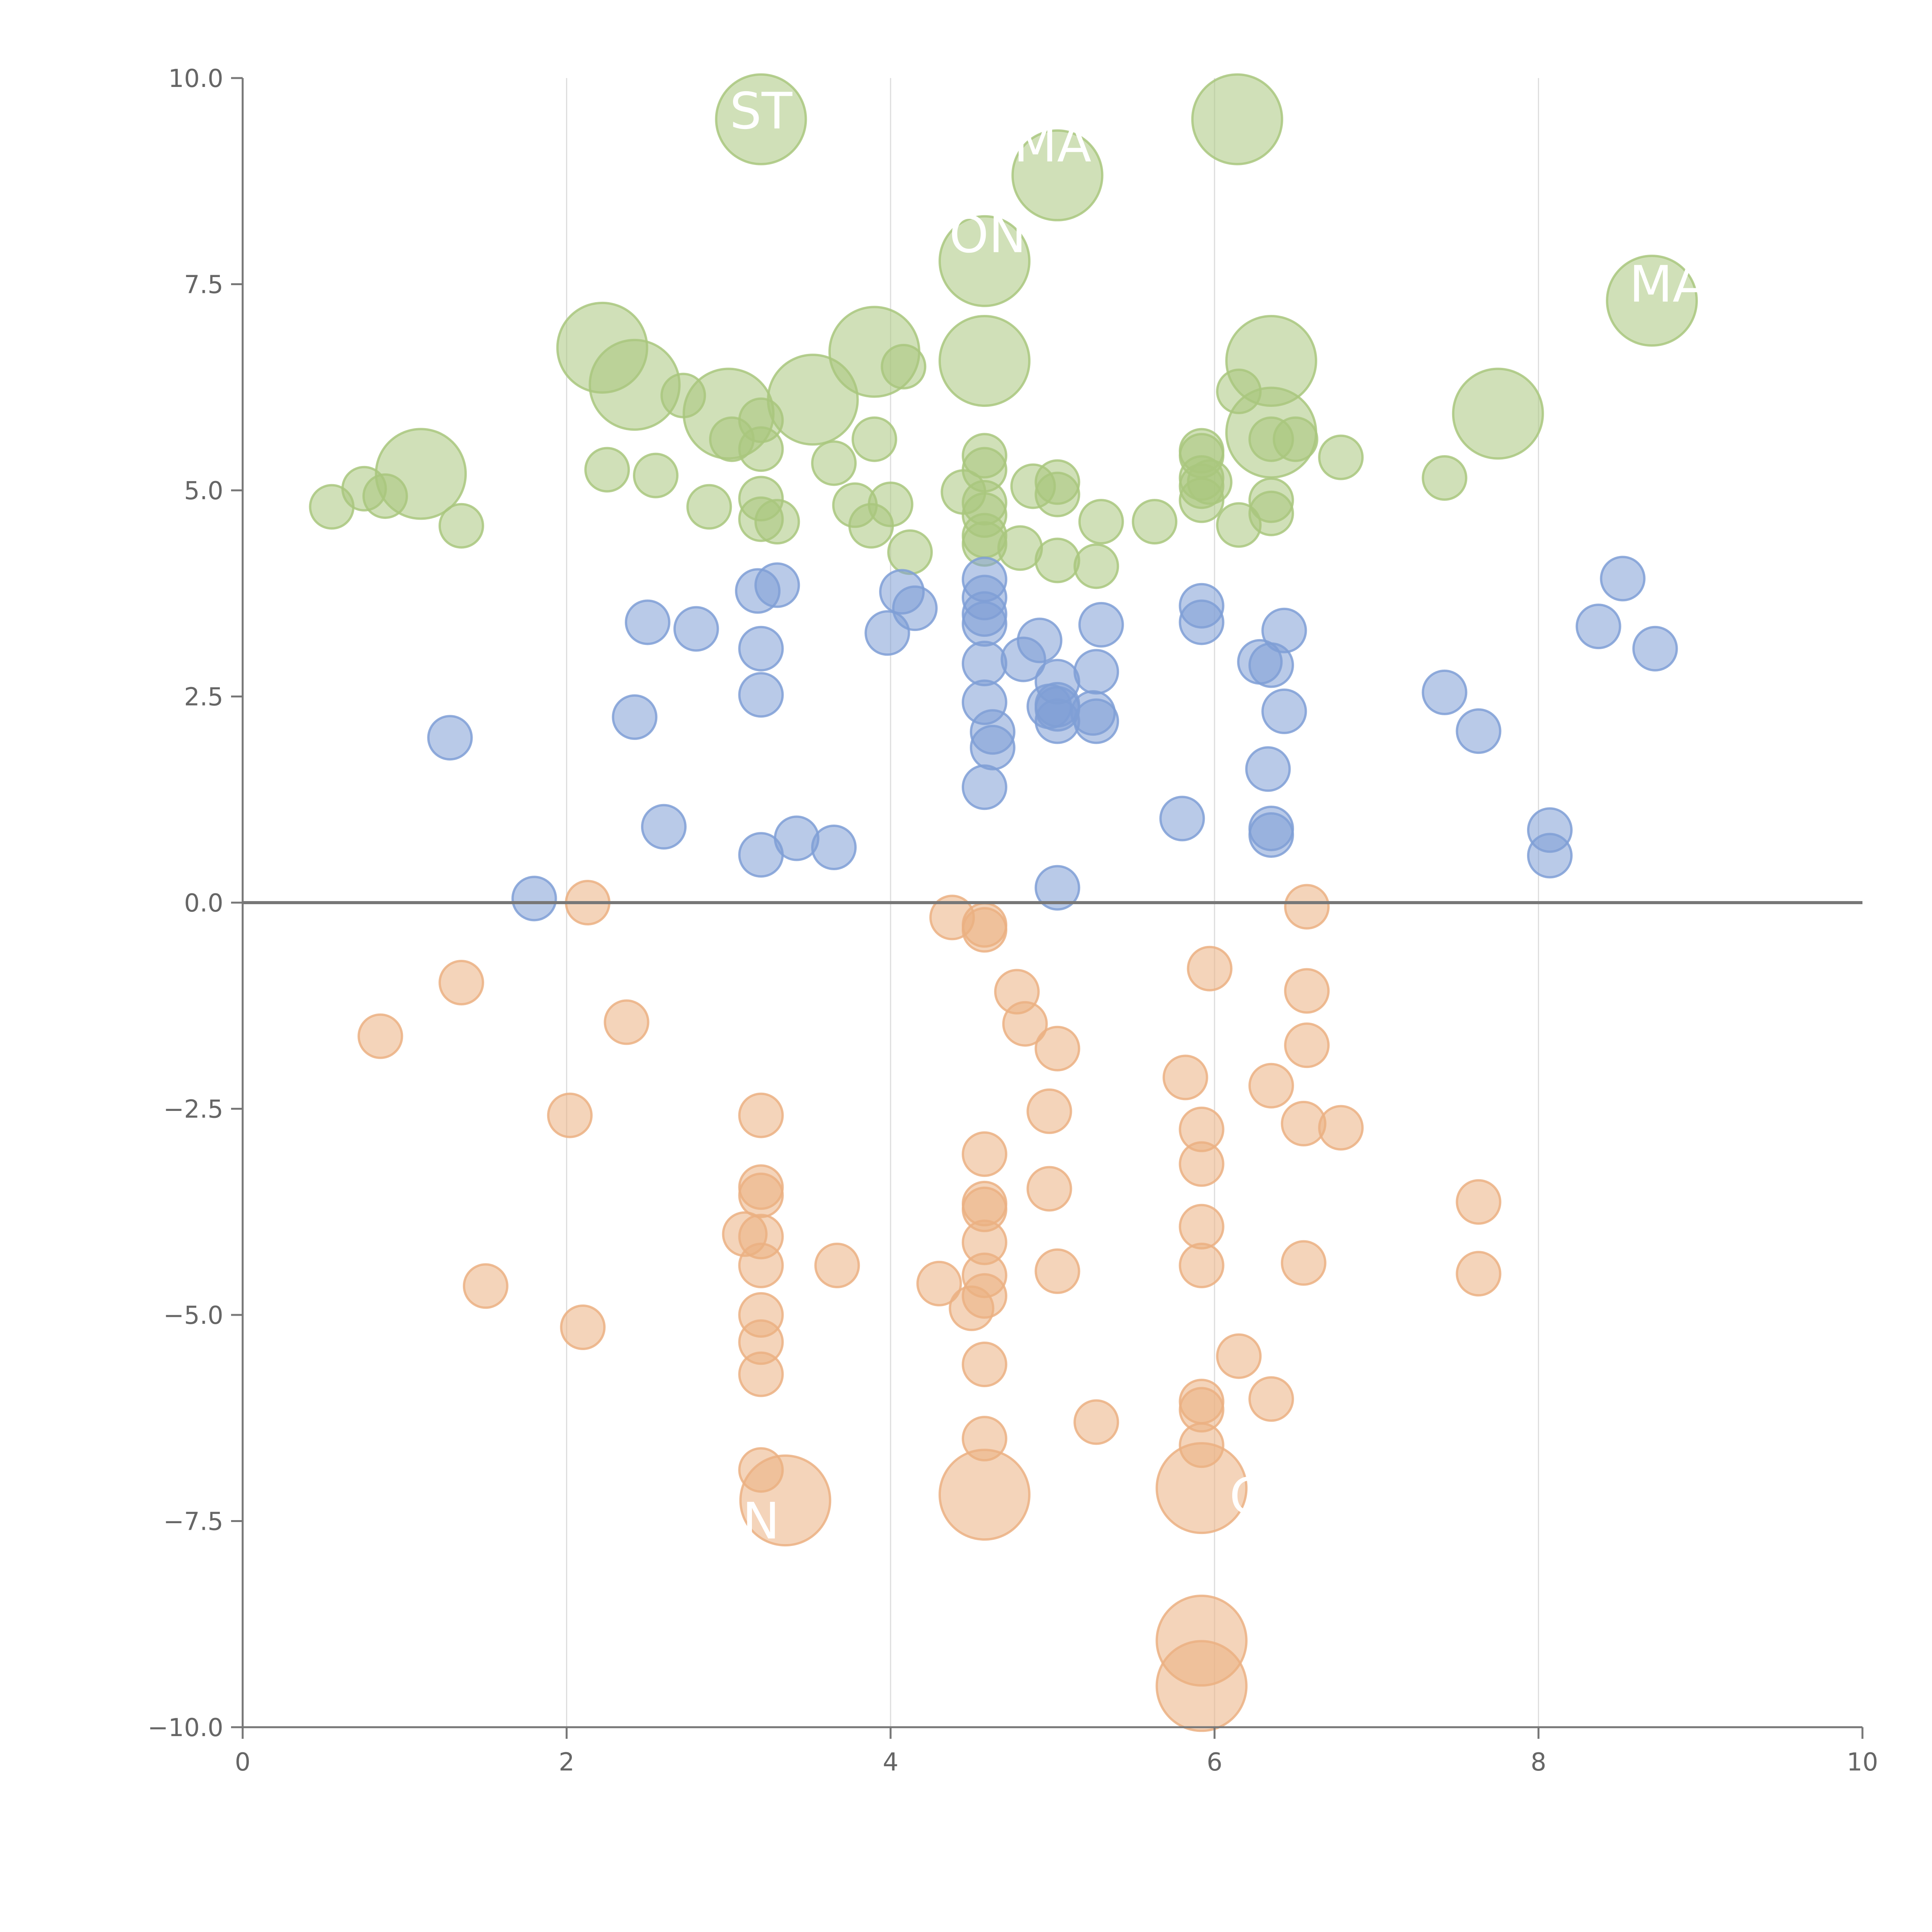 The image size is (1932, 1932). I want to click on annotation-label-4: C, so click(1248, 1497).